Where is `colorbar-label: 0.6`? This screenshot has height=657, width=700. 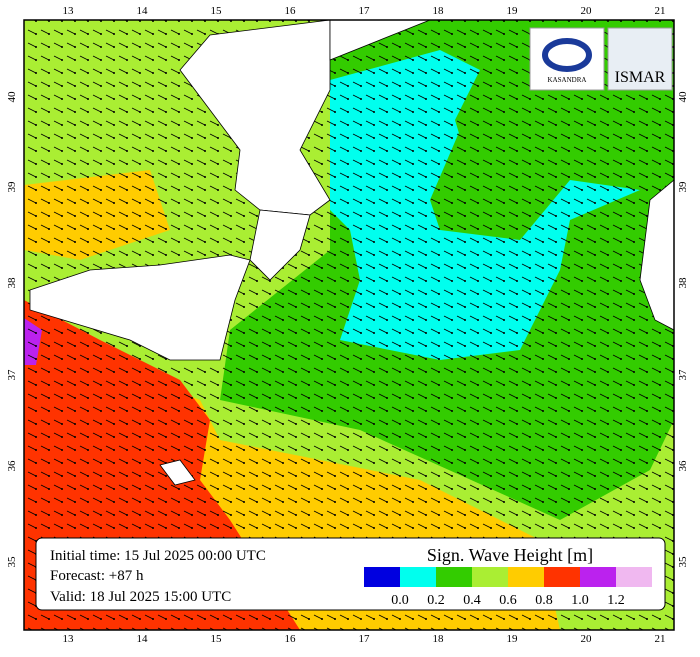 colorbar-label: 0.6 is located at coordinates (508, 600).